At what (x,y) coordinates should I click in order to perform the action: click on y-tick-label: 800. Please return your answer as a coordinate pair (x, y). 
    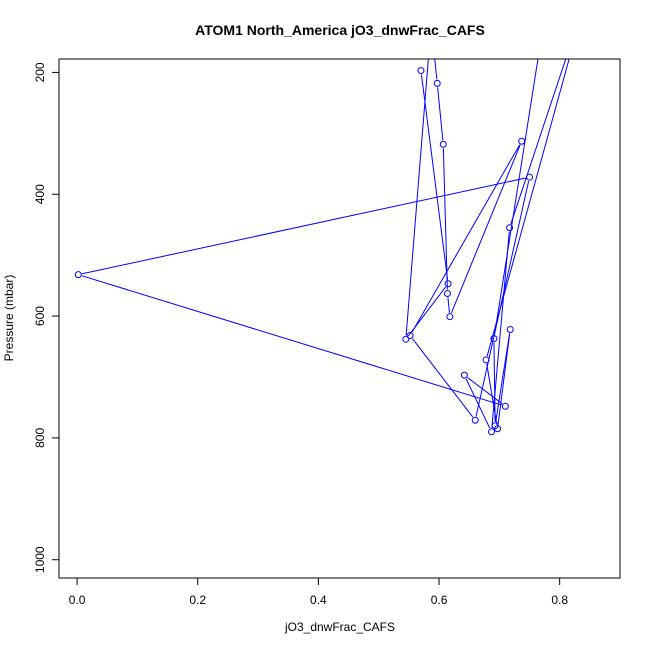
    Looking at the image, I should click on (40, 438).